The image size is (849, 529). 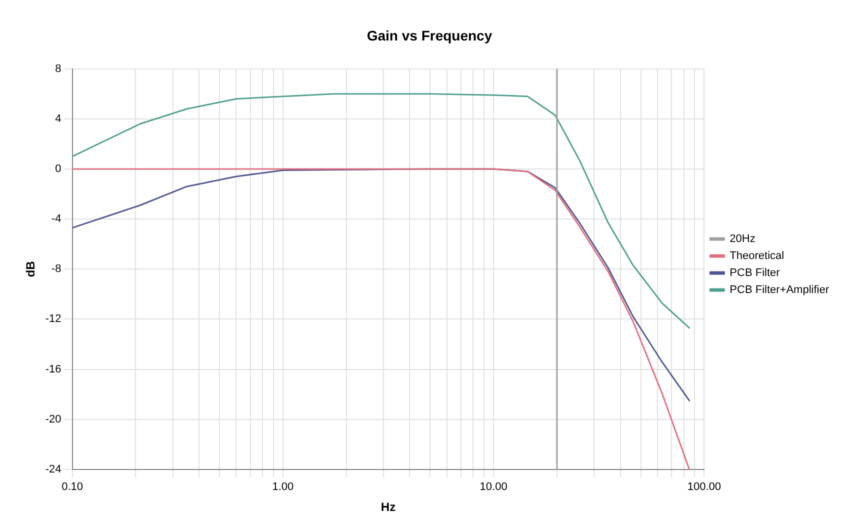 What do you see at coordinates (58, 68) in the screenshot?
I see `y-tick-label: 8` at bounding box center [58, 68].